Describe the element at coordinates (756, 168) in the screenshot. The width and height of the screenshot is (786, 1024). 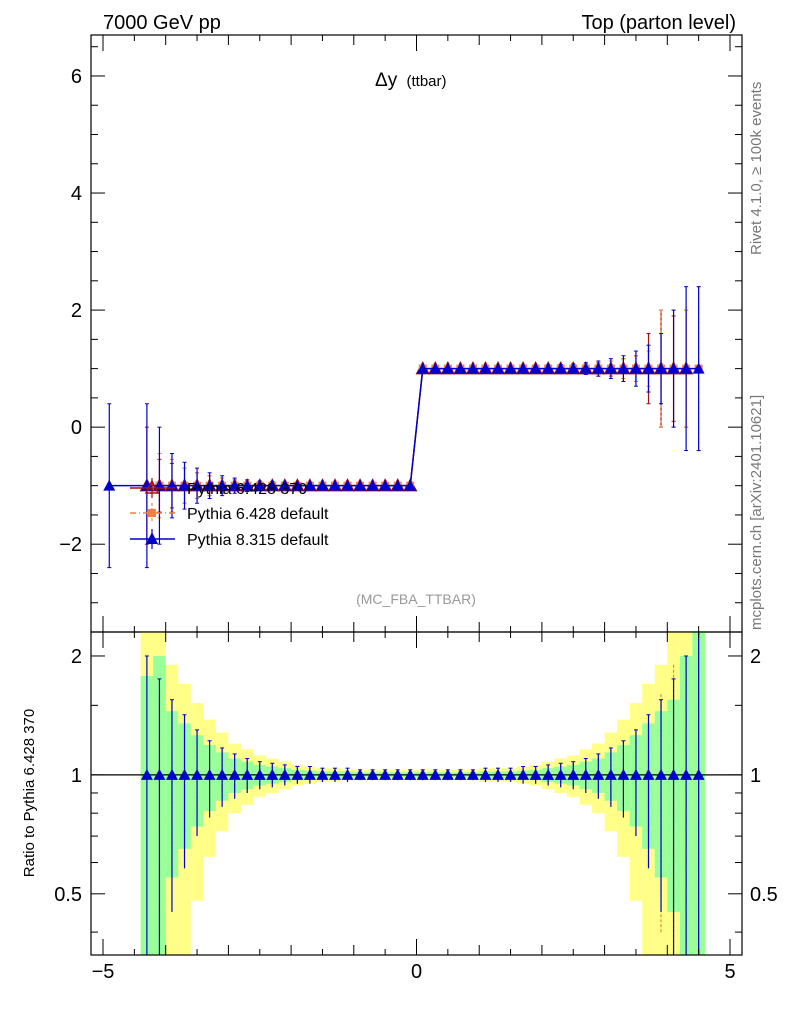
I see `side-label-top: Rivet 4.1.0, ≥ 100k events` at that location.